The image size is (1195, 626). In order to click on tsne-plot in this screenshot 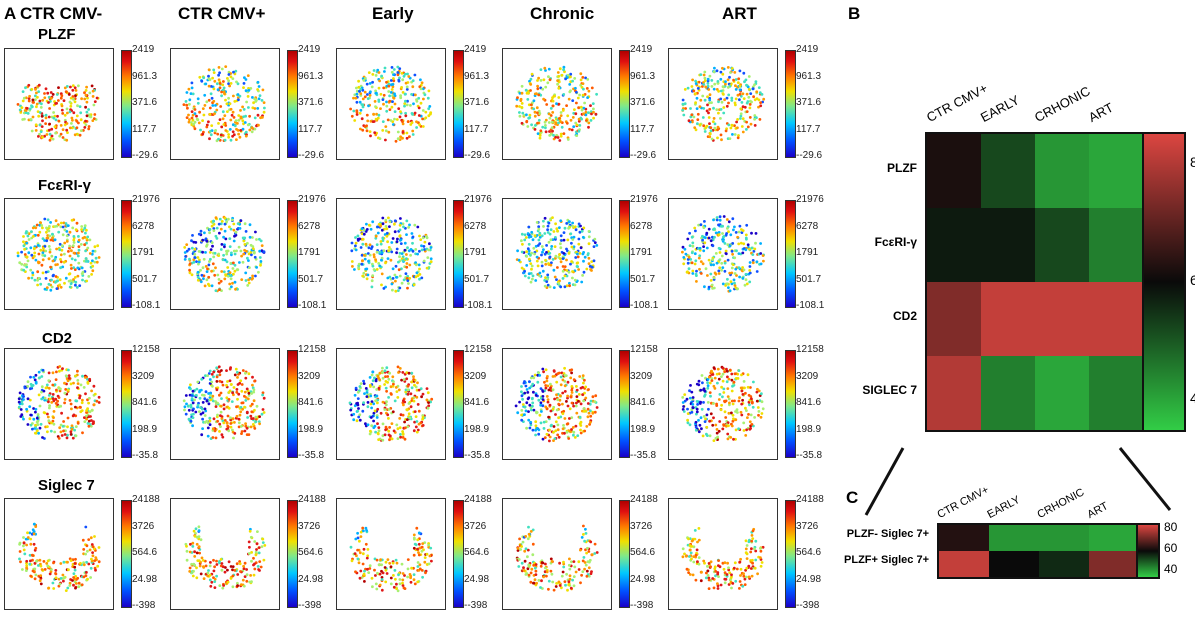, I will do `click(723, 254)`.